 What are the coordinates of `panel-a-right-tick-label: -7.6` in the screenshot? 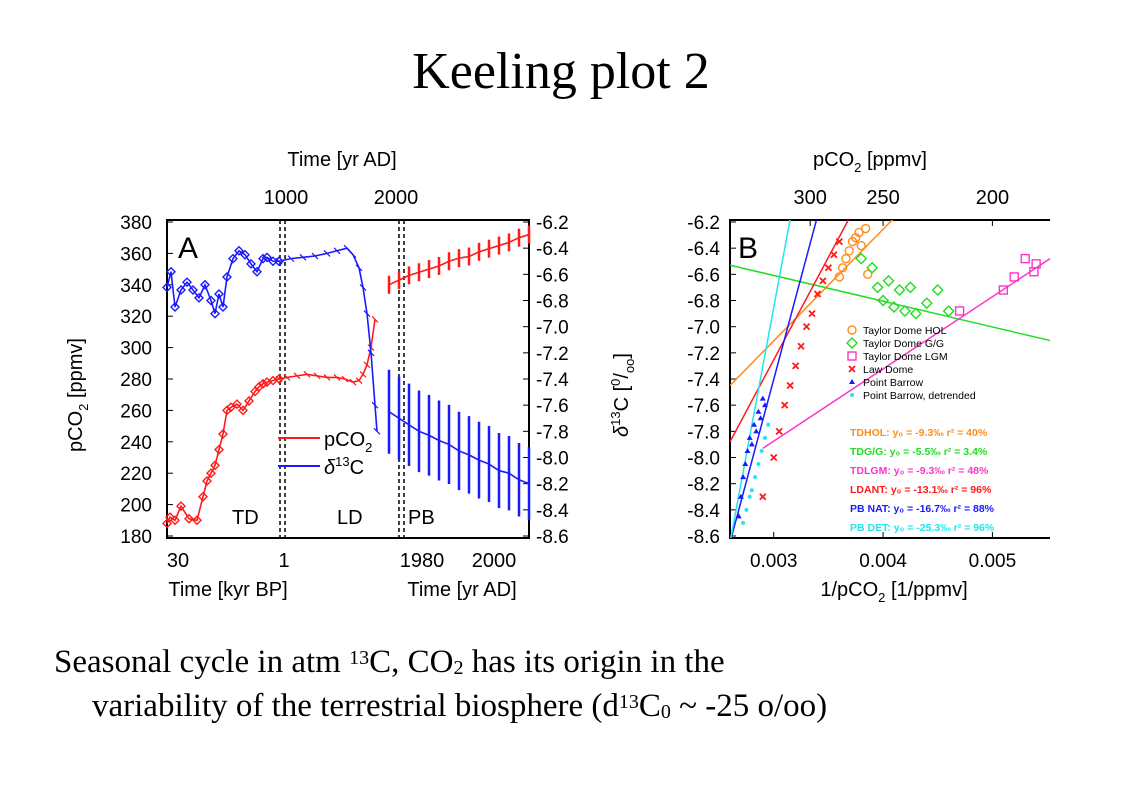 It's located at (552, 406).